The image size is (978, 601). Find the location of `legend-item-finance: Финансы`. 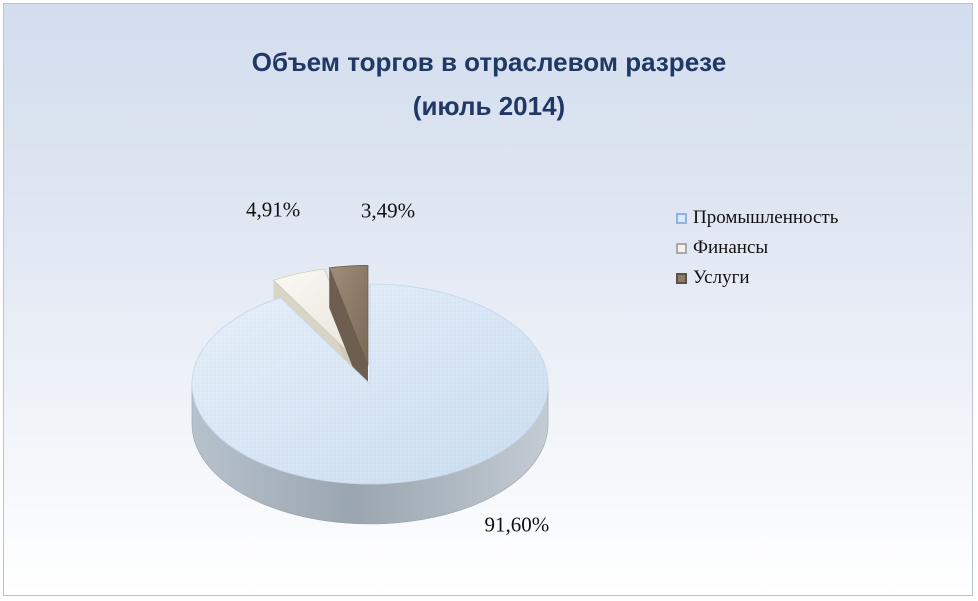

legend-item-finance: Финансы is located at coordinates (757, 248).